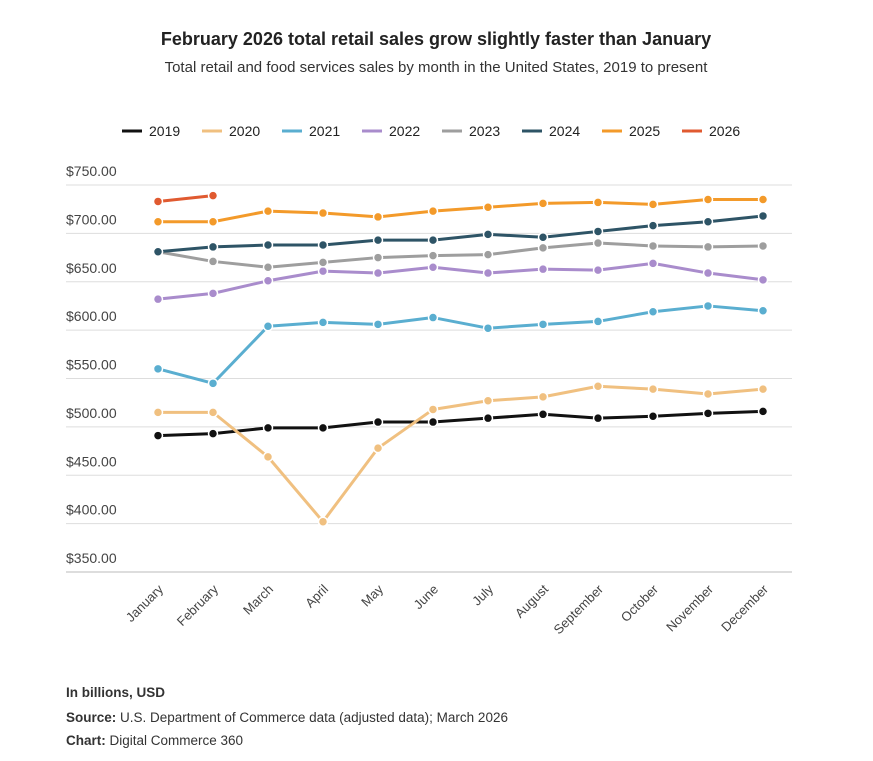 This screenshot has height=761, width=873. What do you see at coordinates (316, 595) in the screenshot?
I see `x-tick-label: April` at bounding box center [316, 595].